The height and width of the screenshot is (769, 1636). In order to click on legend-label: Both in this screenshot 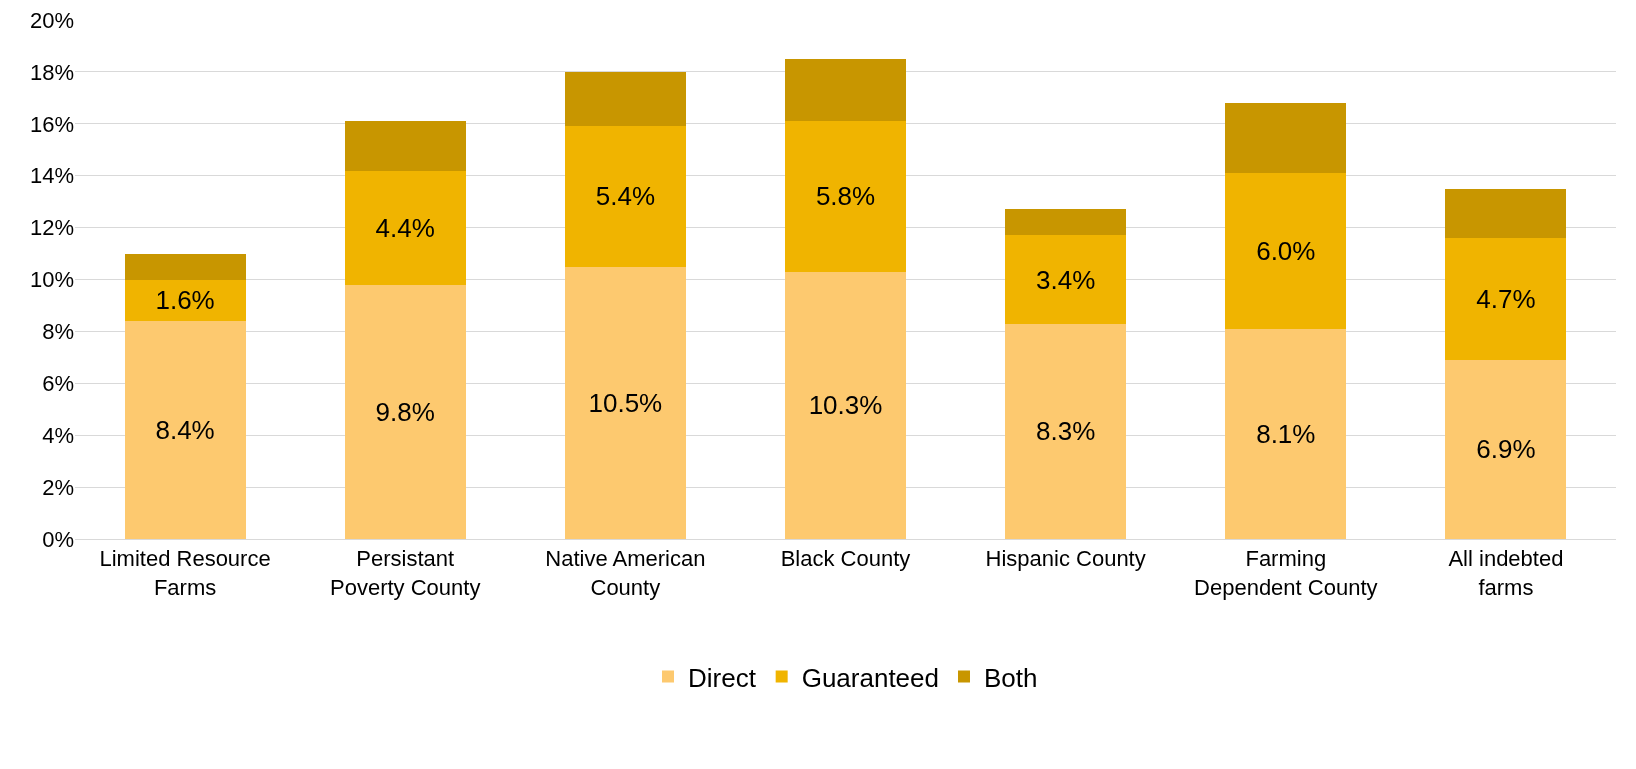, I will do `click(1011, 677)`.